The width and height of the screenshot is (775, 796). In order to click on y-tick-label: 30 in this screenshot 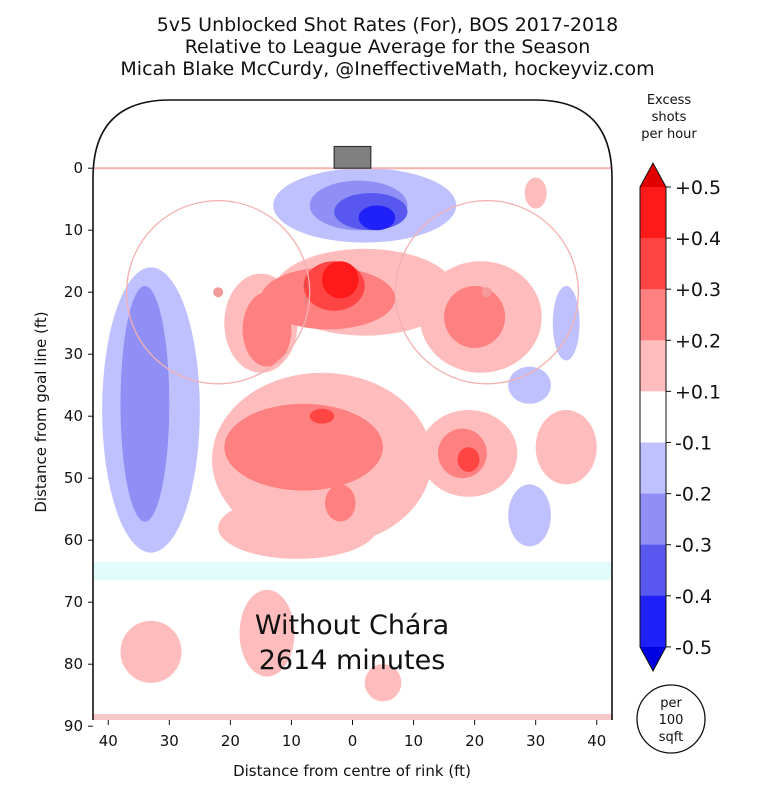, I will do `click(73, 354)`.